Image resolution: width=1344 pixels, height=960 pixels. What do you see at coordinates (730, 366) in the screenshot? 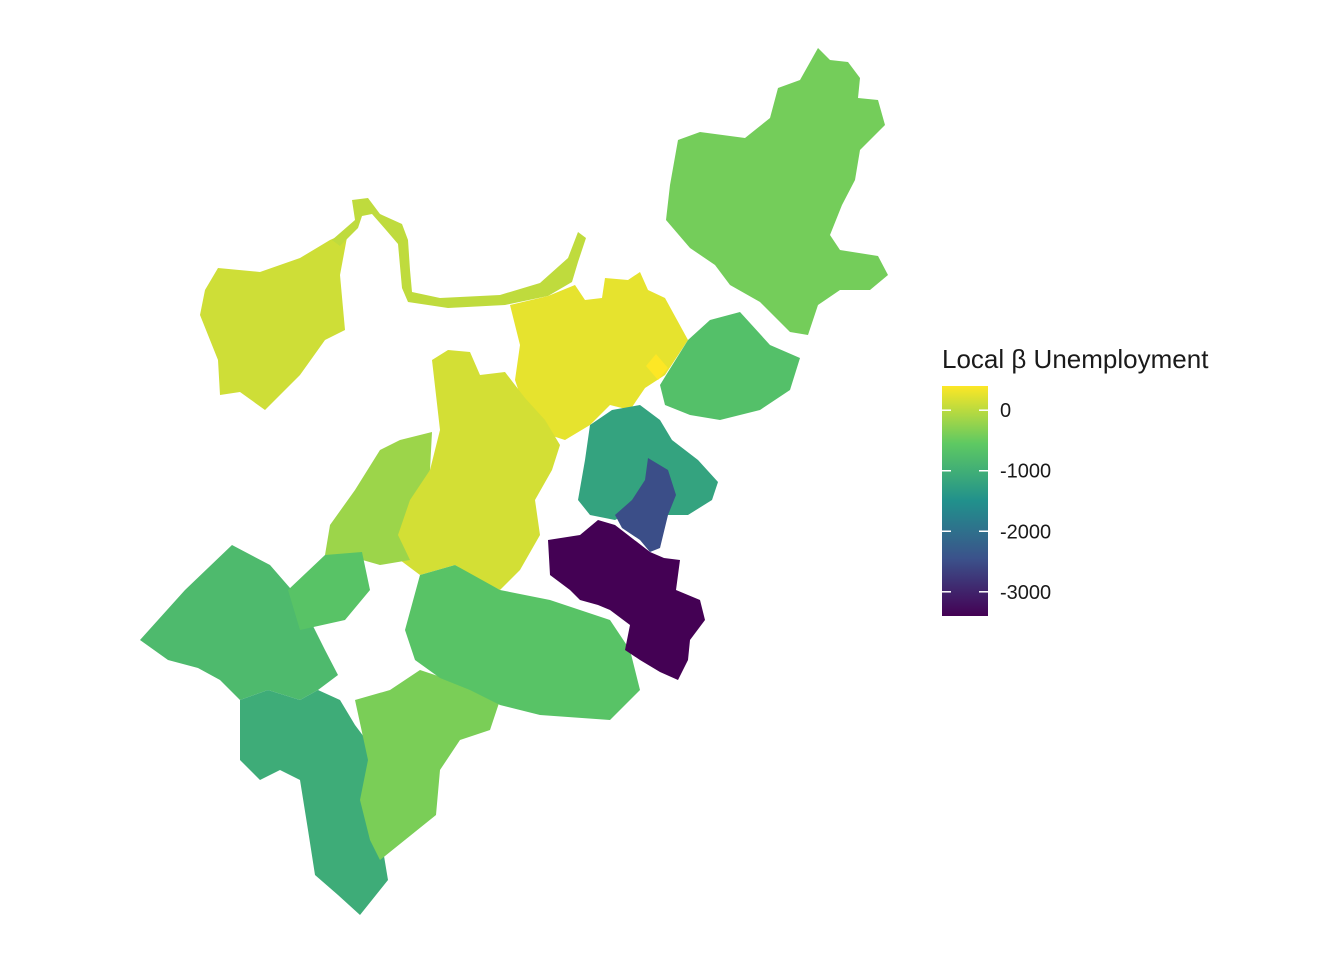
I see `map-region-east-coast` at bounding box center [730, 366].